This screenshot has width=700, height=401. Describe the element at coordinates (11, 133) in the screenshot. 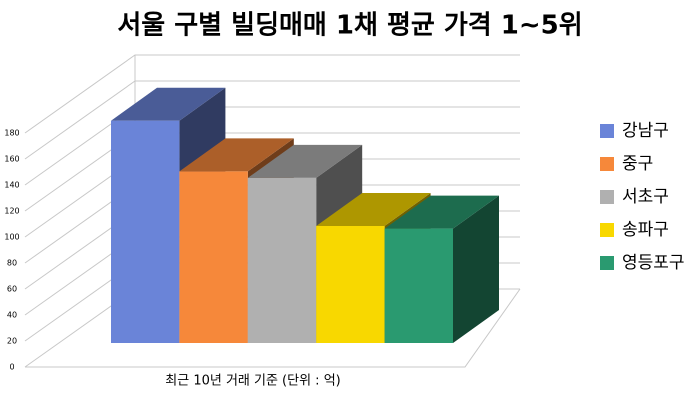

I see `y-tick-label: 180` at that location.